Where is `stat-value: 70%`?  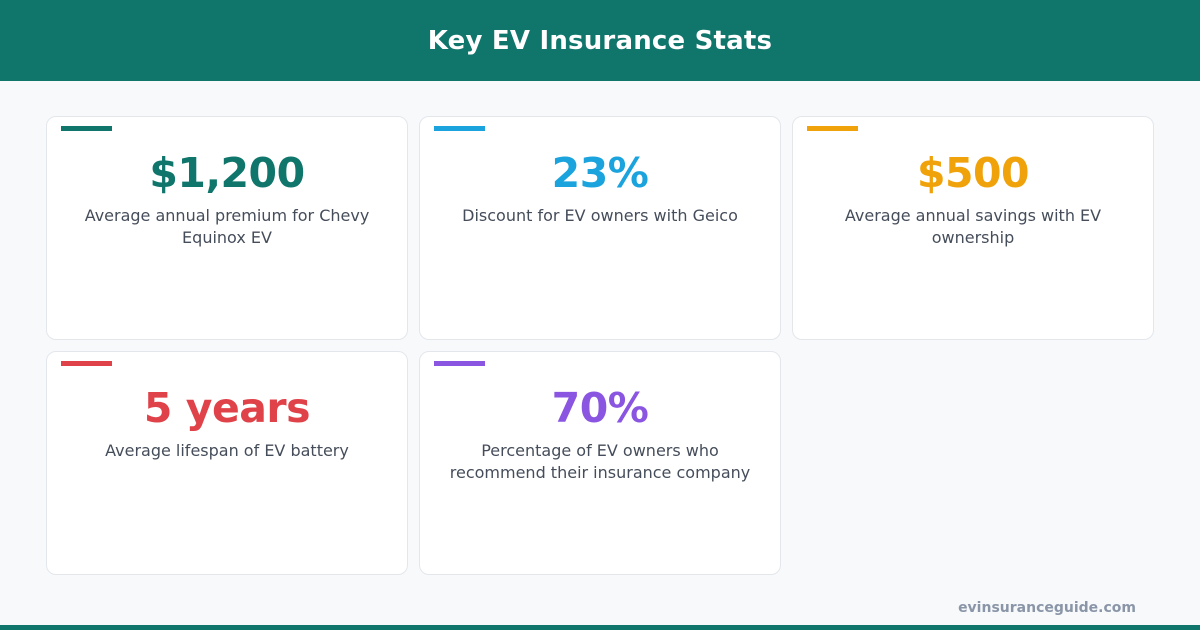 stat-value: 70% is located at coordinates (600, 408).